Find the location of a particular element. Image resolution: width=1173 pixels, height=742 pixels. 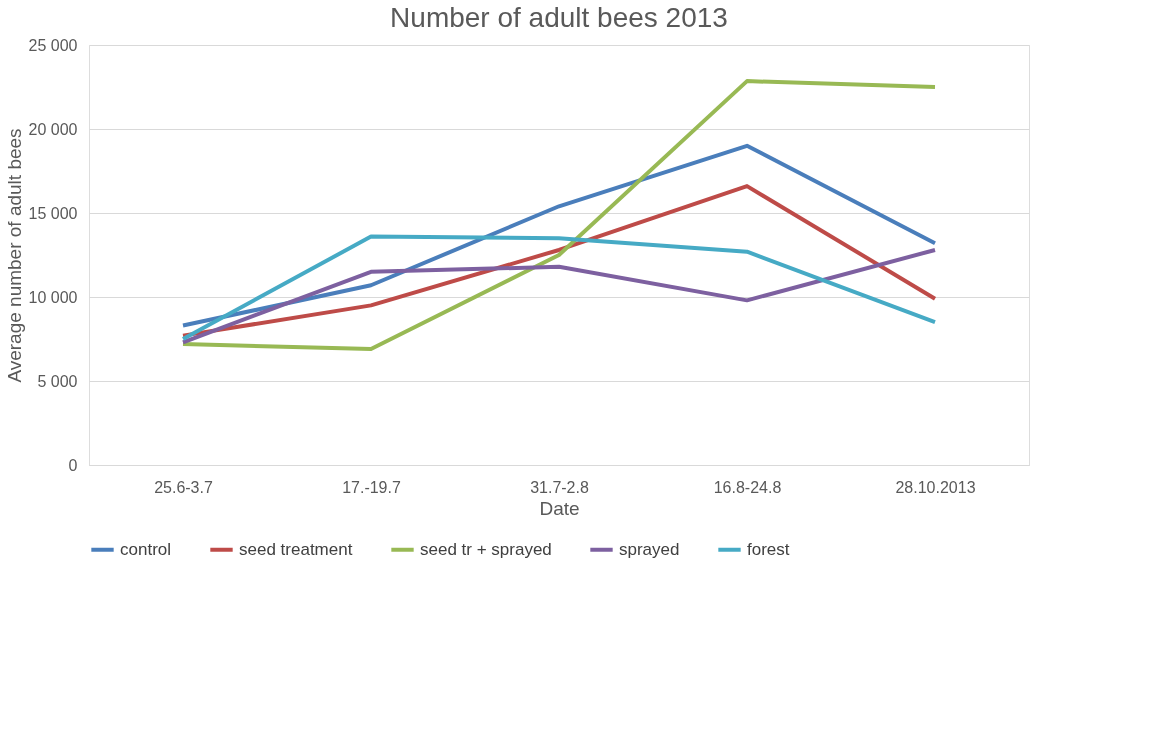

x-tick-label: 28.10.2013 is located at coordinates (935, 487).